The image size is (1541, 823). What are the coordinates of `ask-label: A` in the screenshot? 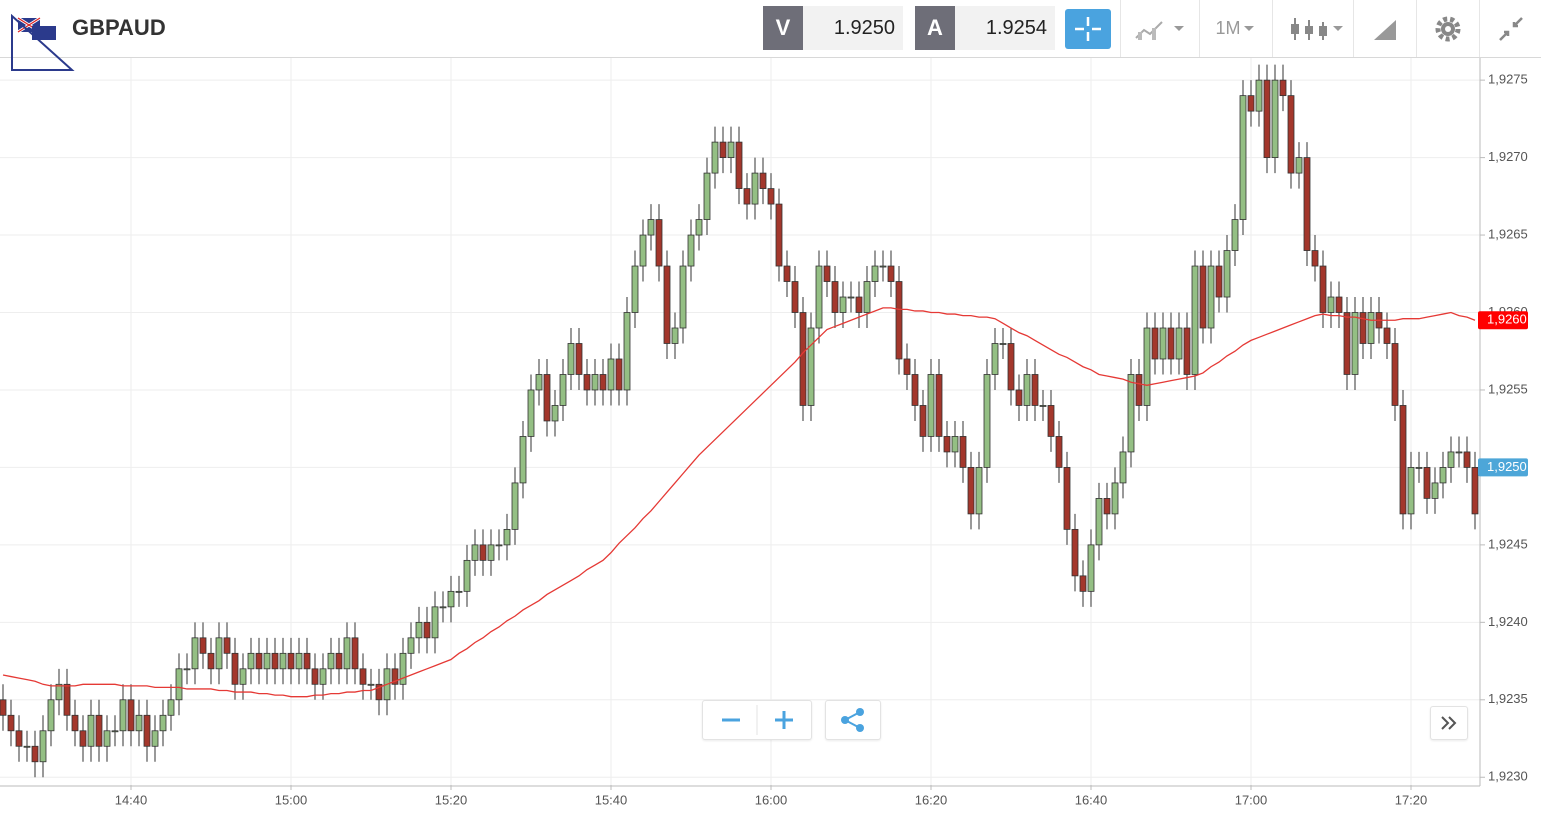 It's located at (935, 28).